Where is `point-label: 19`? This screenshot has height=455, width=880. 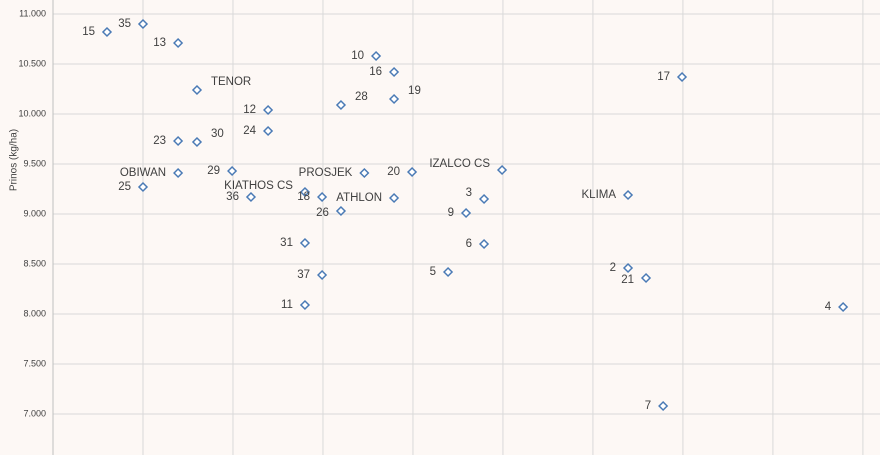 point-label: 19 is located at coordinates (414, 91).